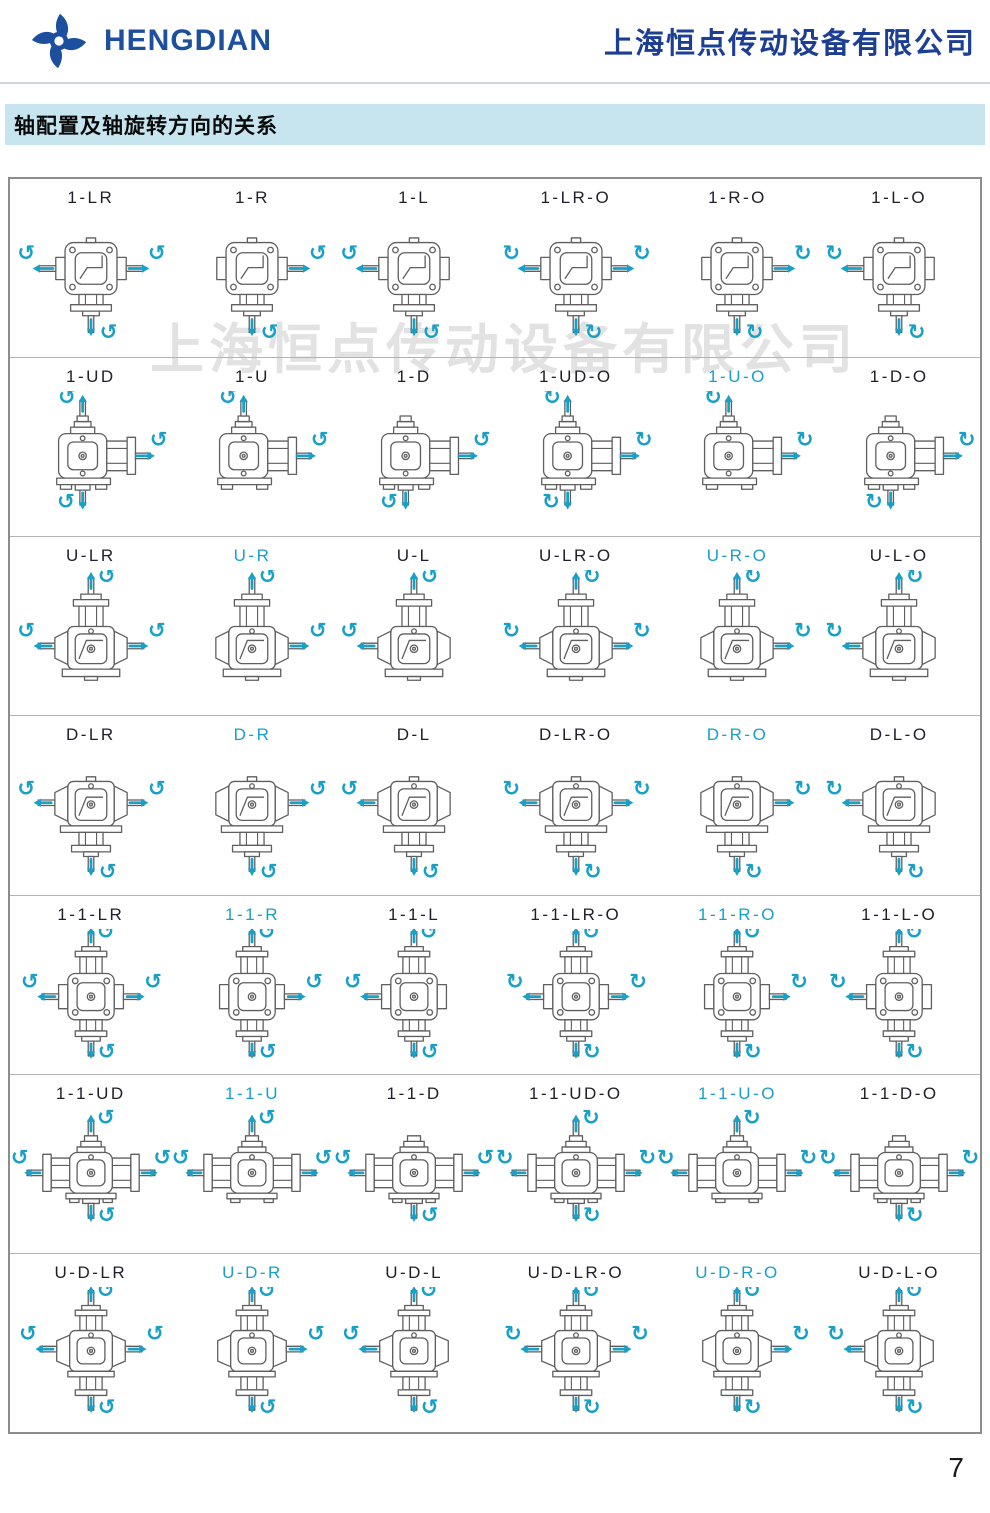  I want to click on config-cell: 1-R ↺ ↺, so click(253, 268).